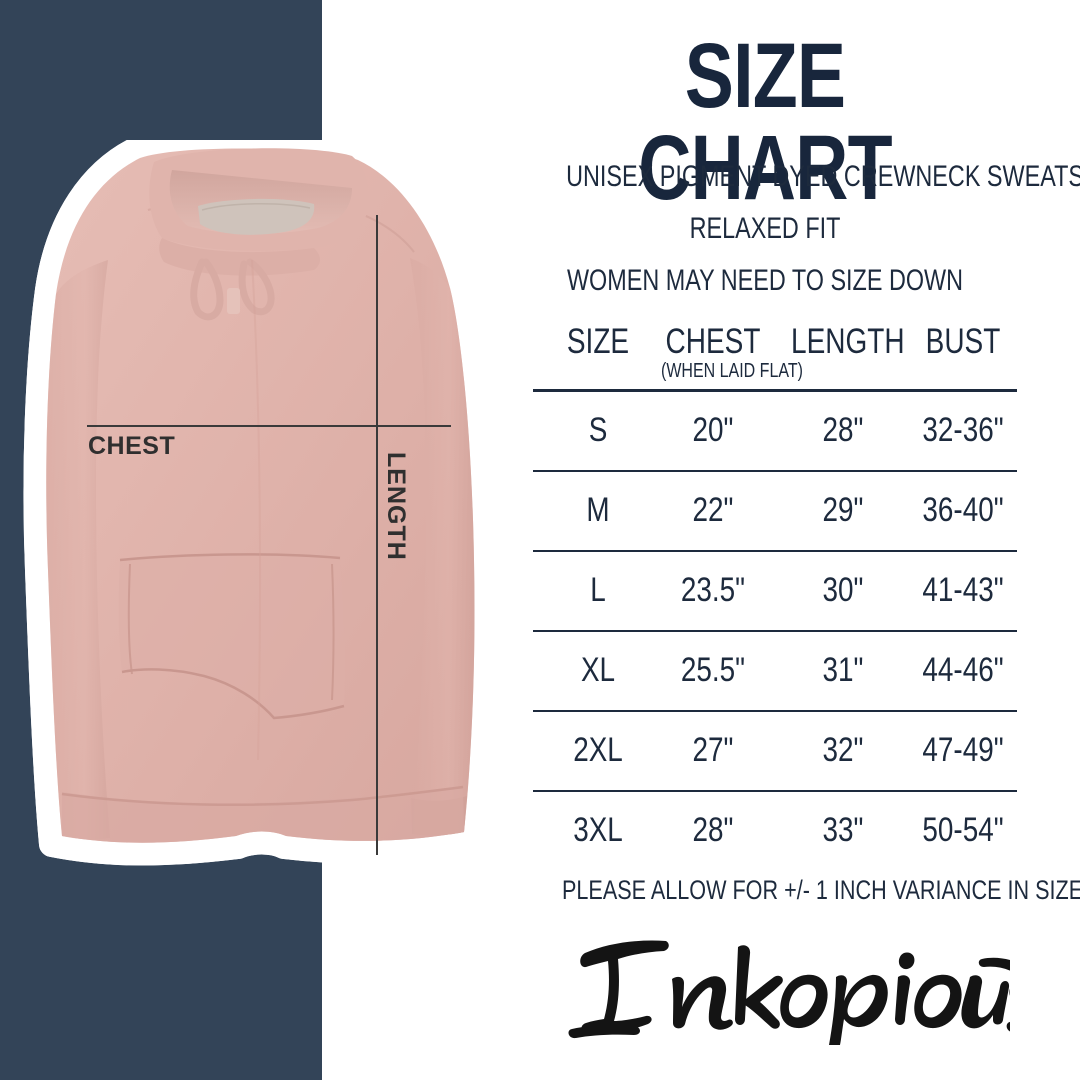  What do you see at coordinates (843, 670) in the screenshot?
I see `cell-length: 31"` at bounding box center [843, 670].